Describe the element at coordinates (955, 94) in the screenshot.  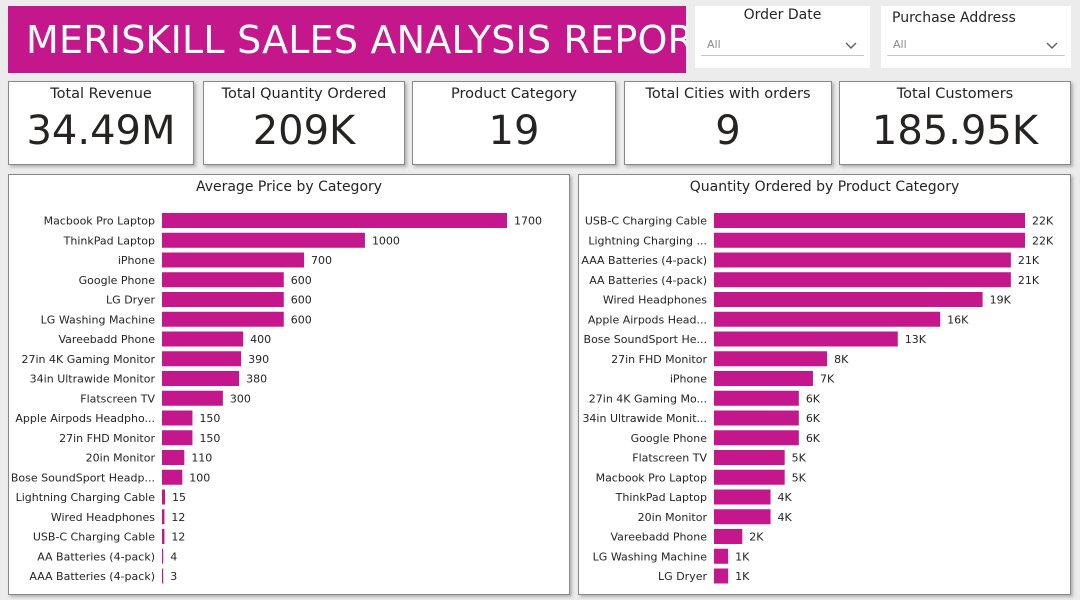
I see `kpi-label: Total Customers` at that location.